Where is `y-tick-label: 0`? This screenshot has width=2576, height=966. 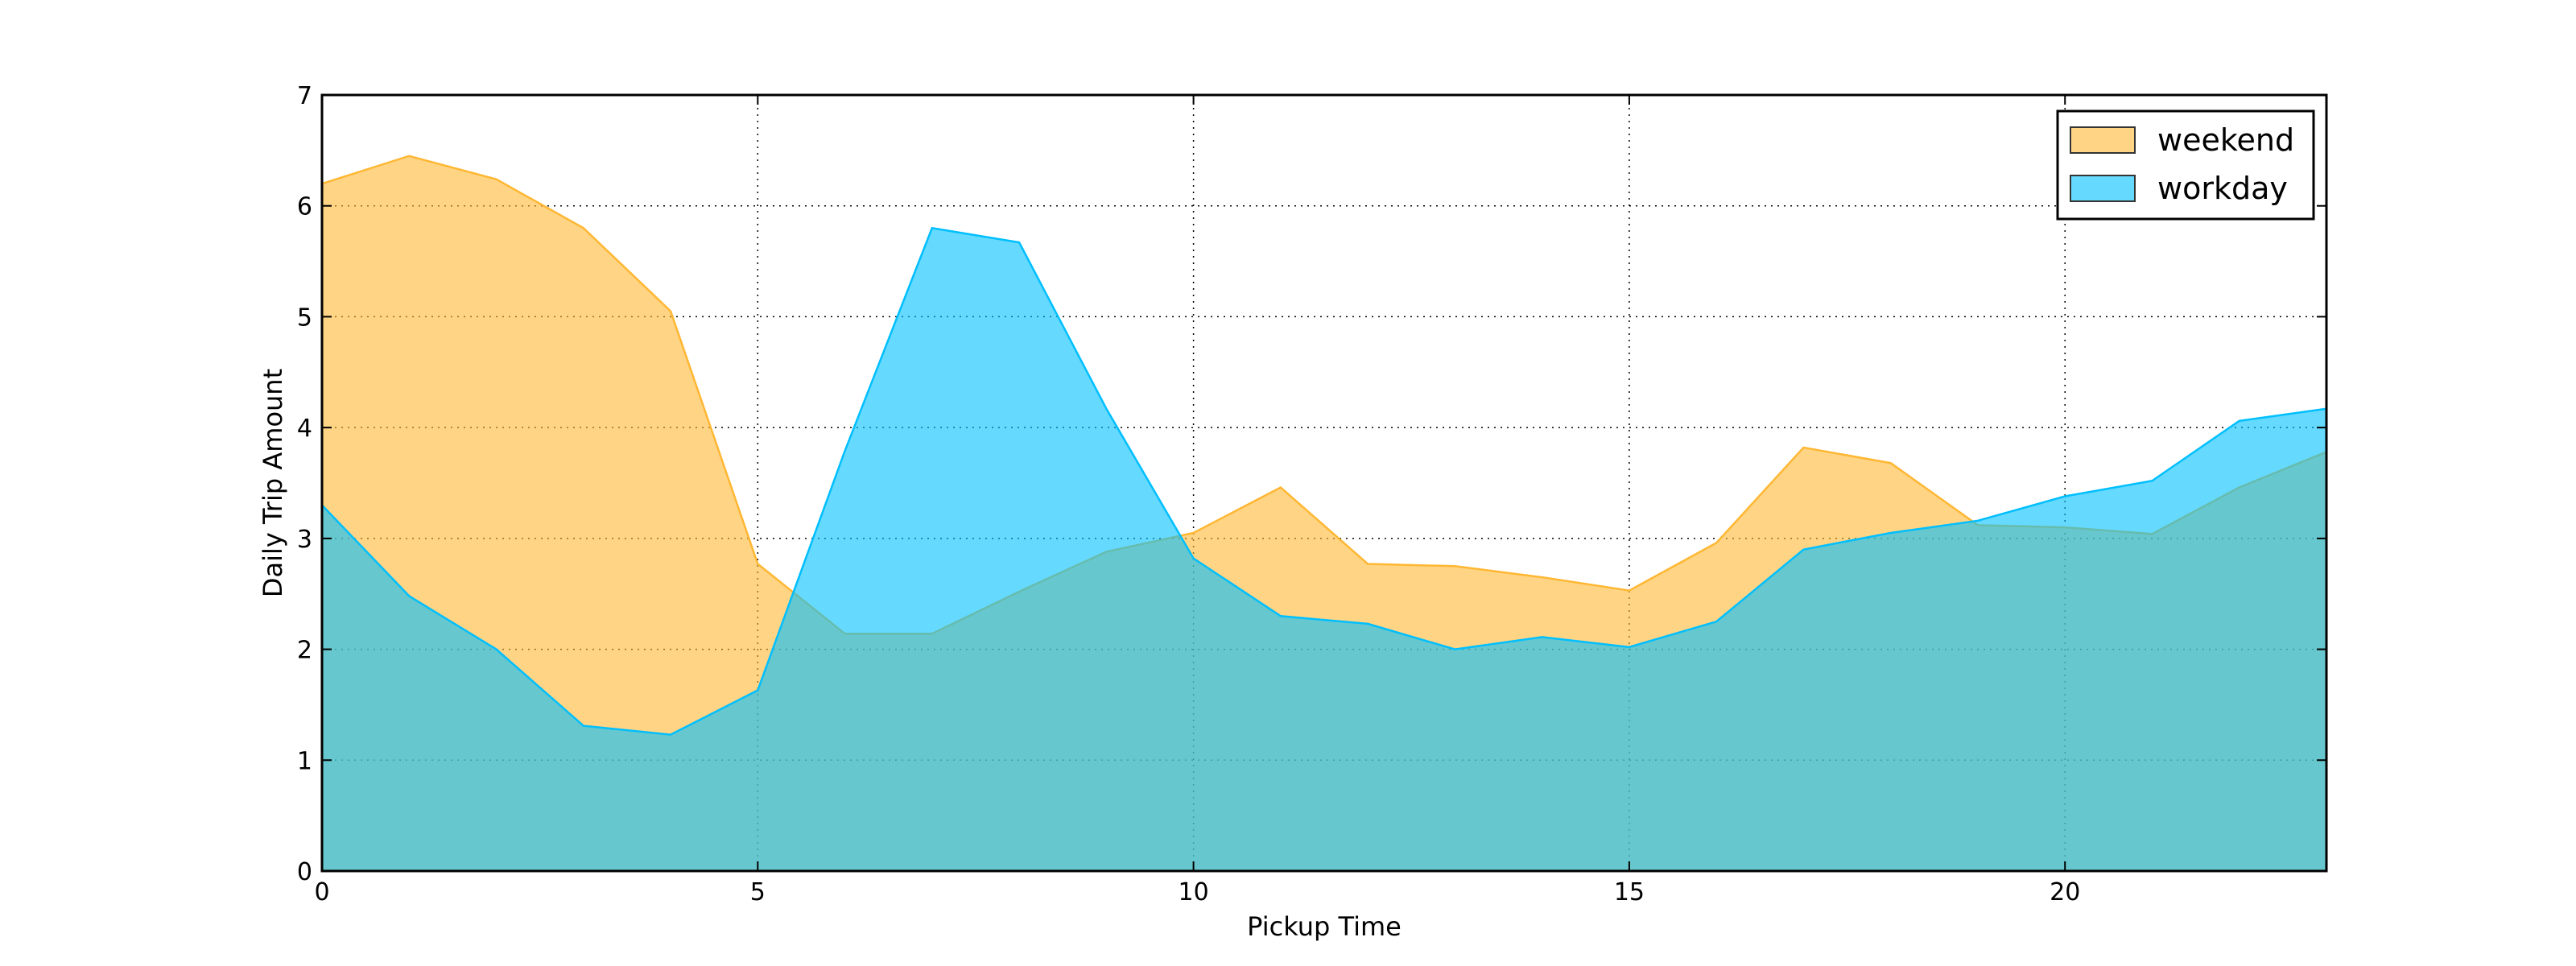
y-tick-label: 0 is located at coordinates (304, 872).